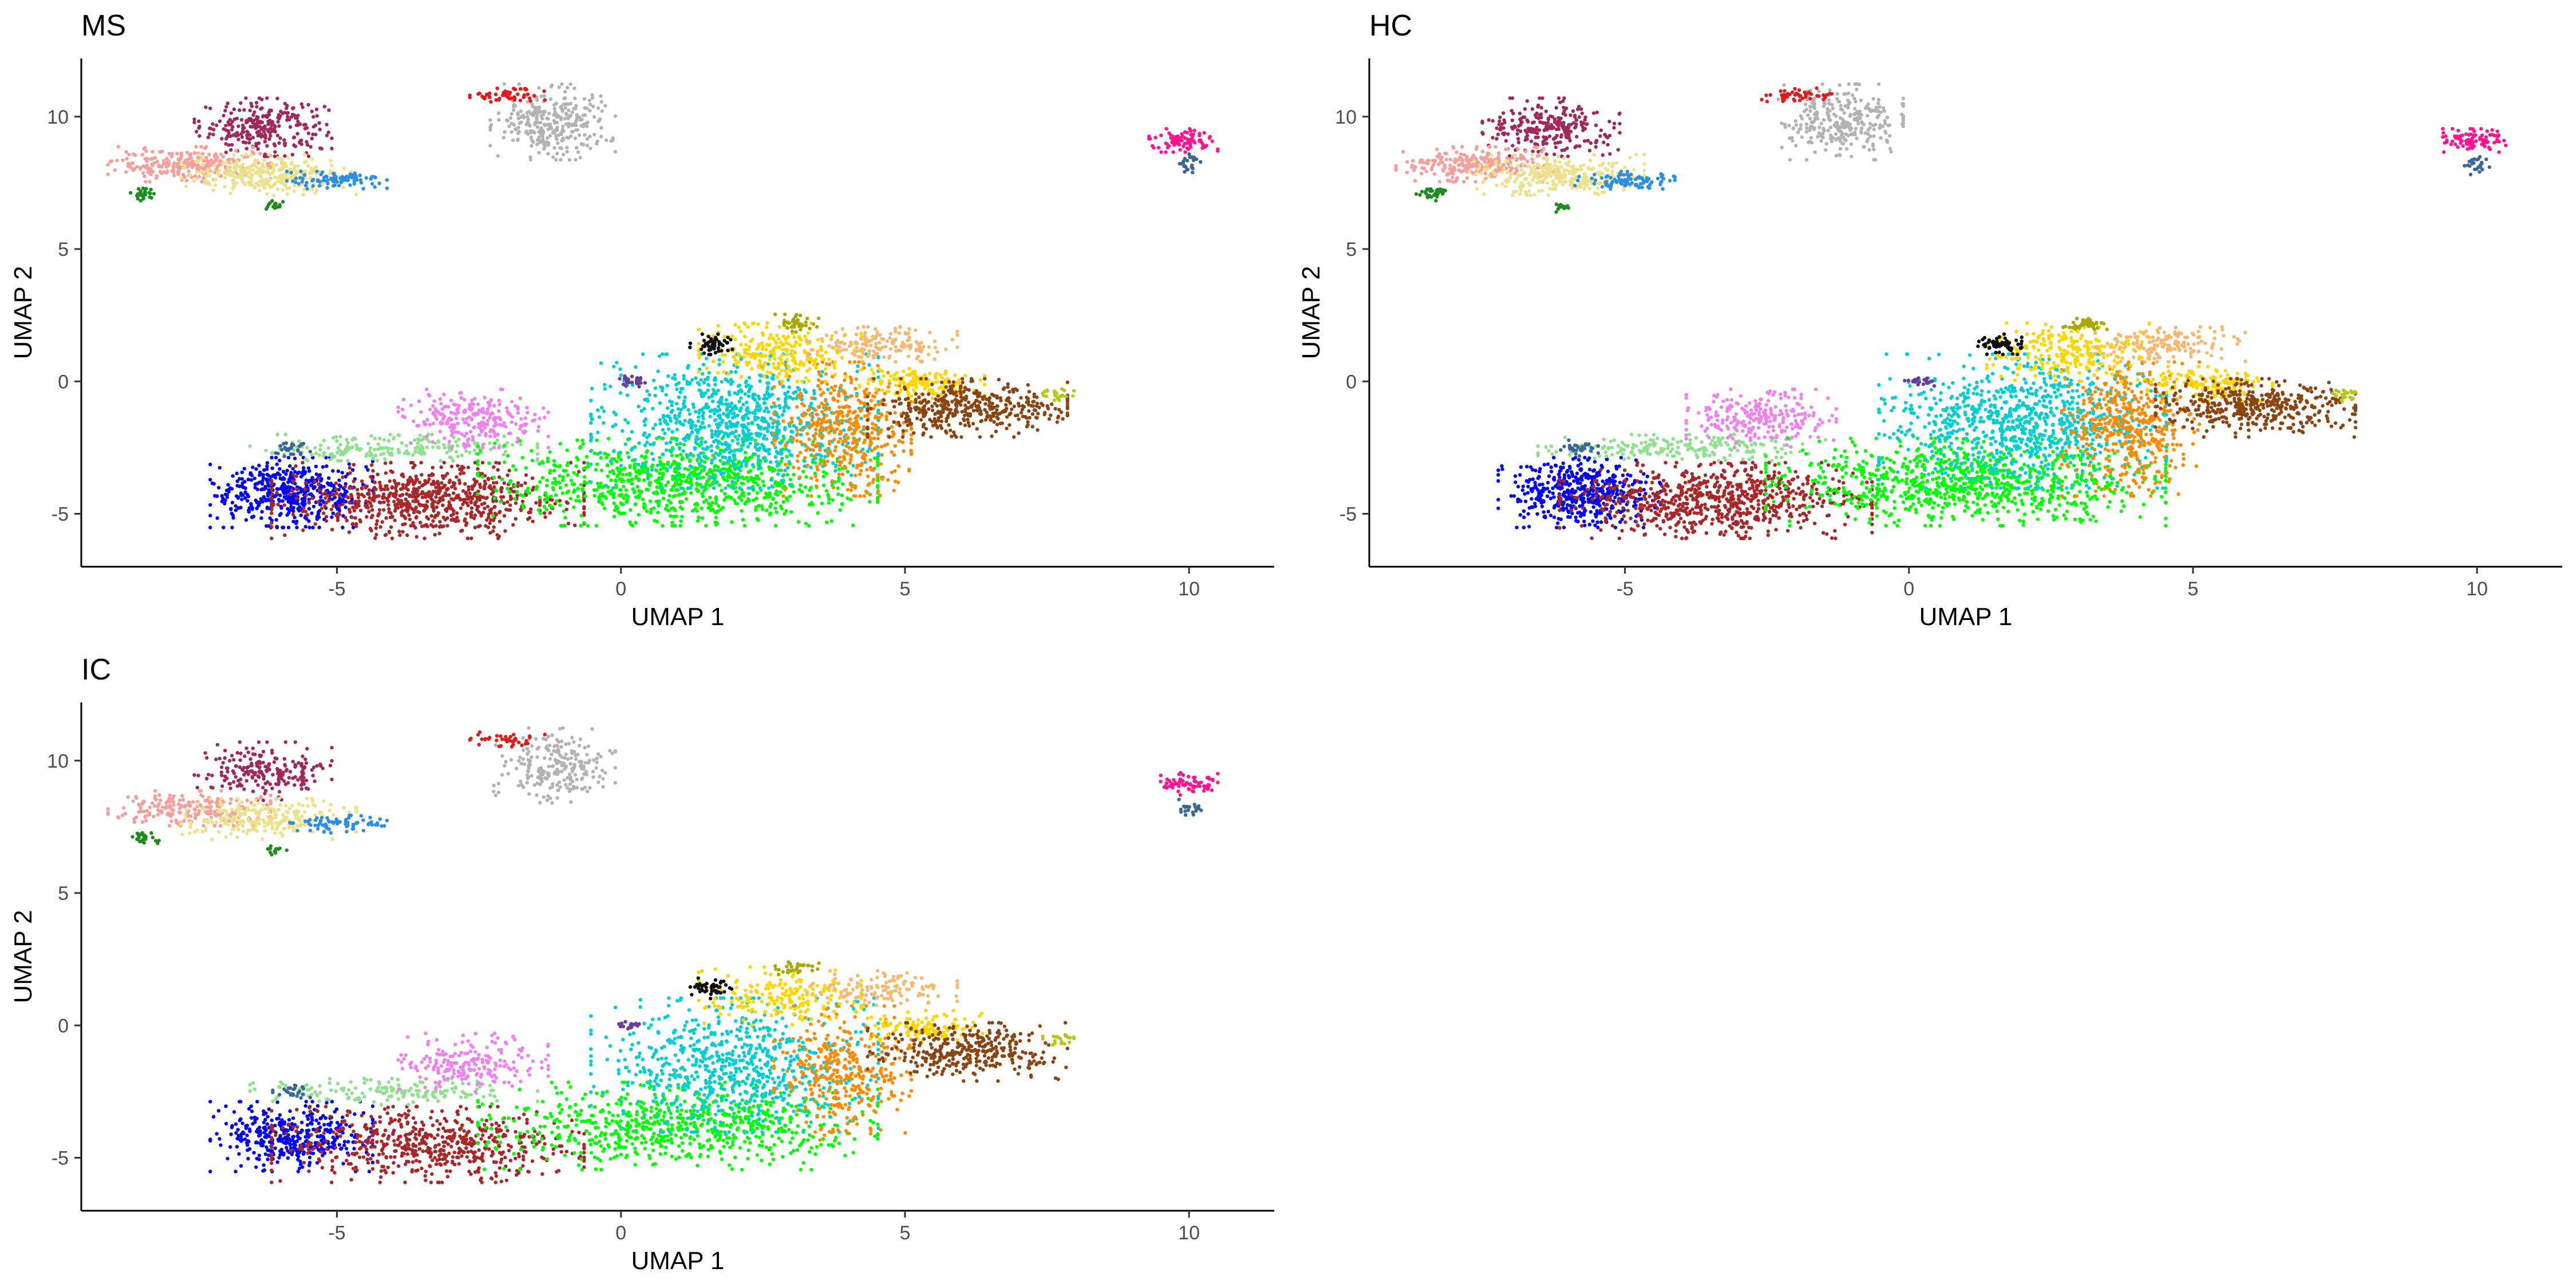 The width and height of the screenshot is (2576, 1288). Describe the element at coordinates (103, 25) in the screenshot. I see `panel-title: MS` at that location.